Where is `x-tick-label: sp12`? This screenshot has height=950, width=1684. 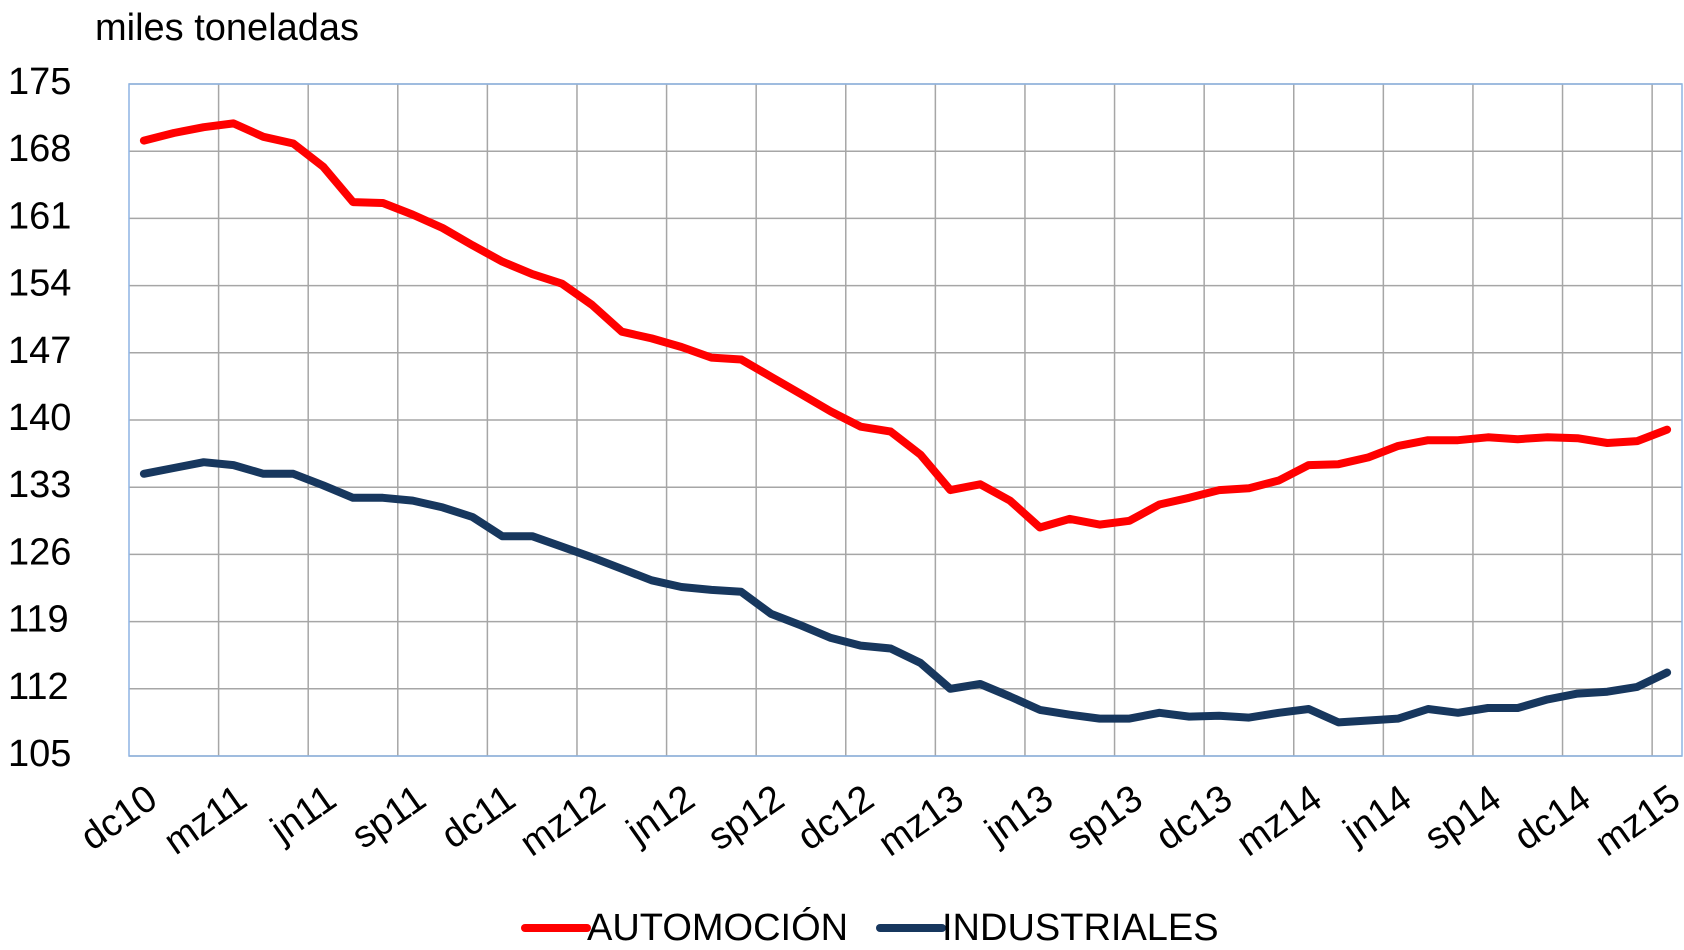 x-tick-label: sp12 is located at coordinates (746, 818).